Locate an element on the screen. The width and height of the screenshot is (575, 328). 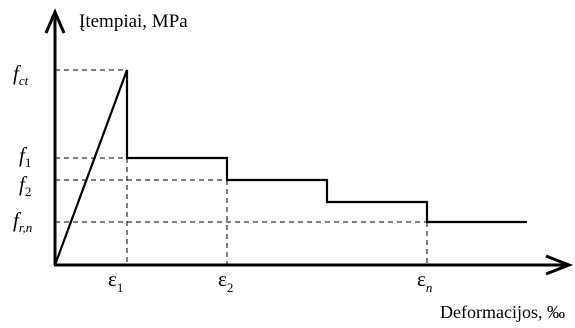
label-e1: ε1 is located at coordinates (115, 281).